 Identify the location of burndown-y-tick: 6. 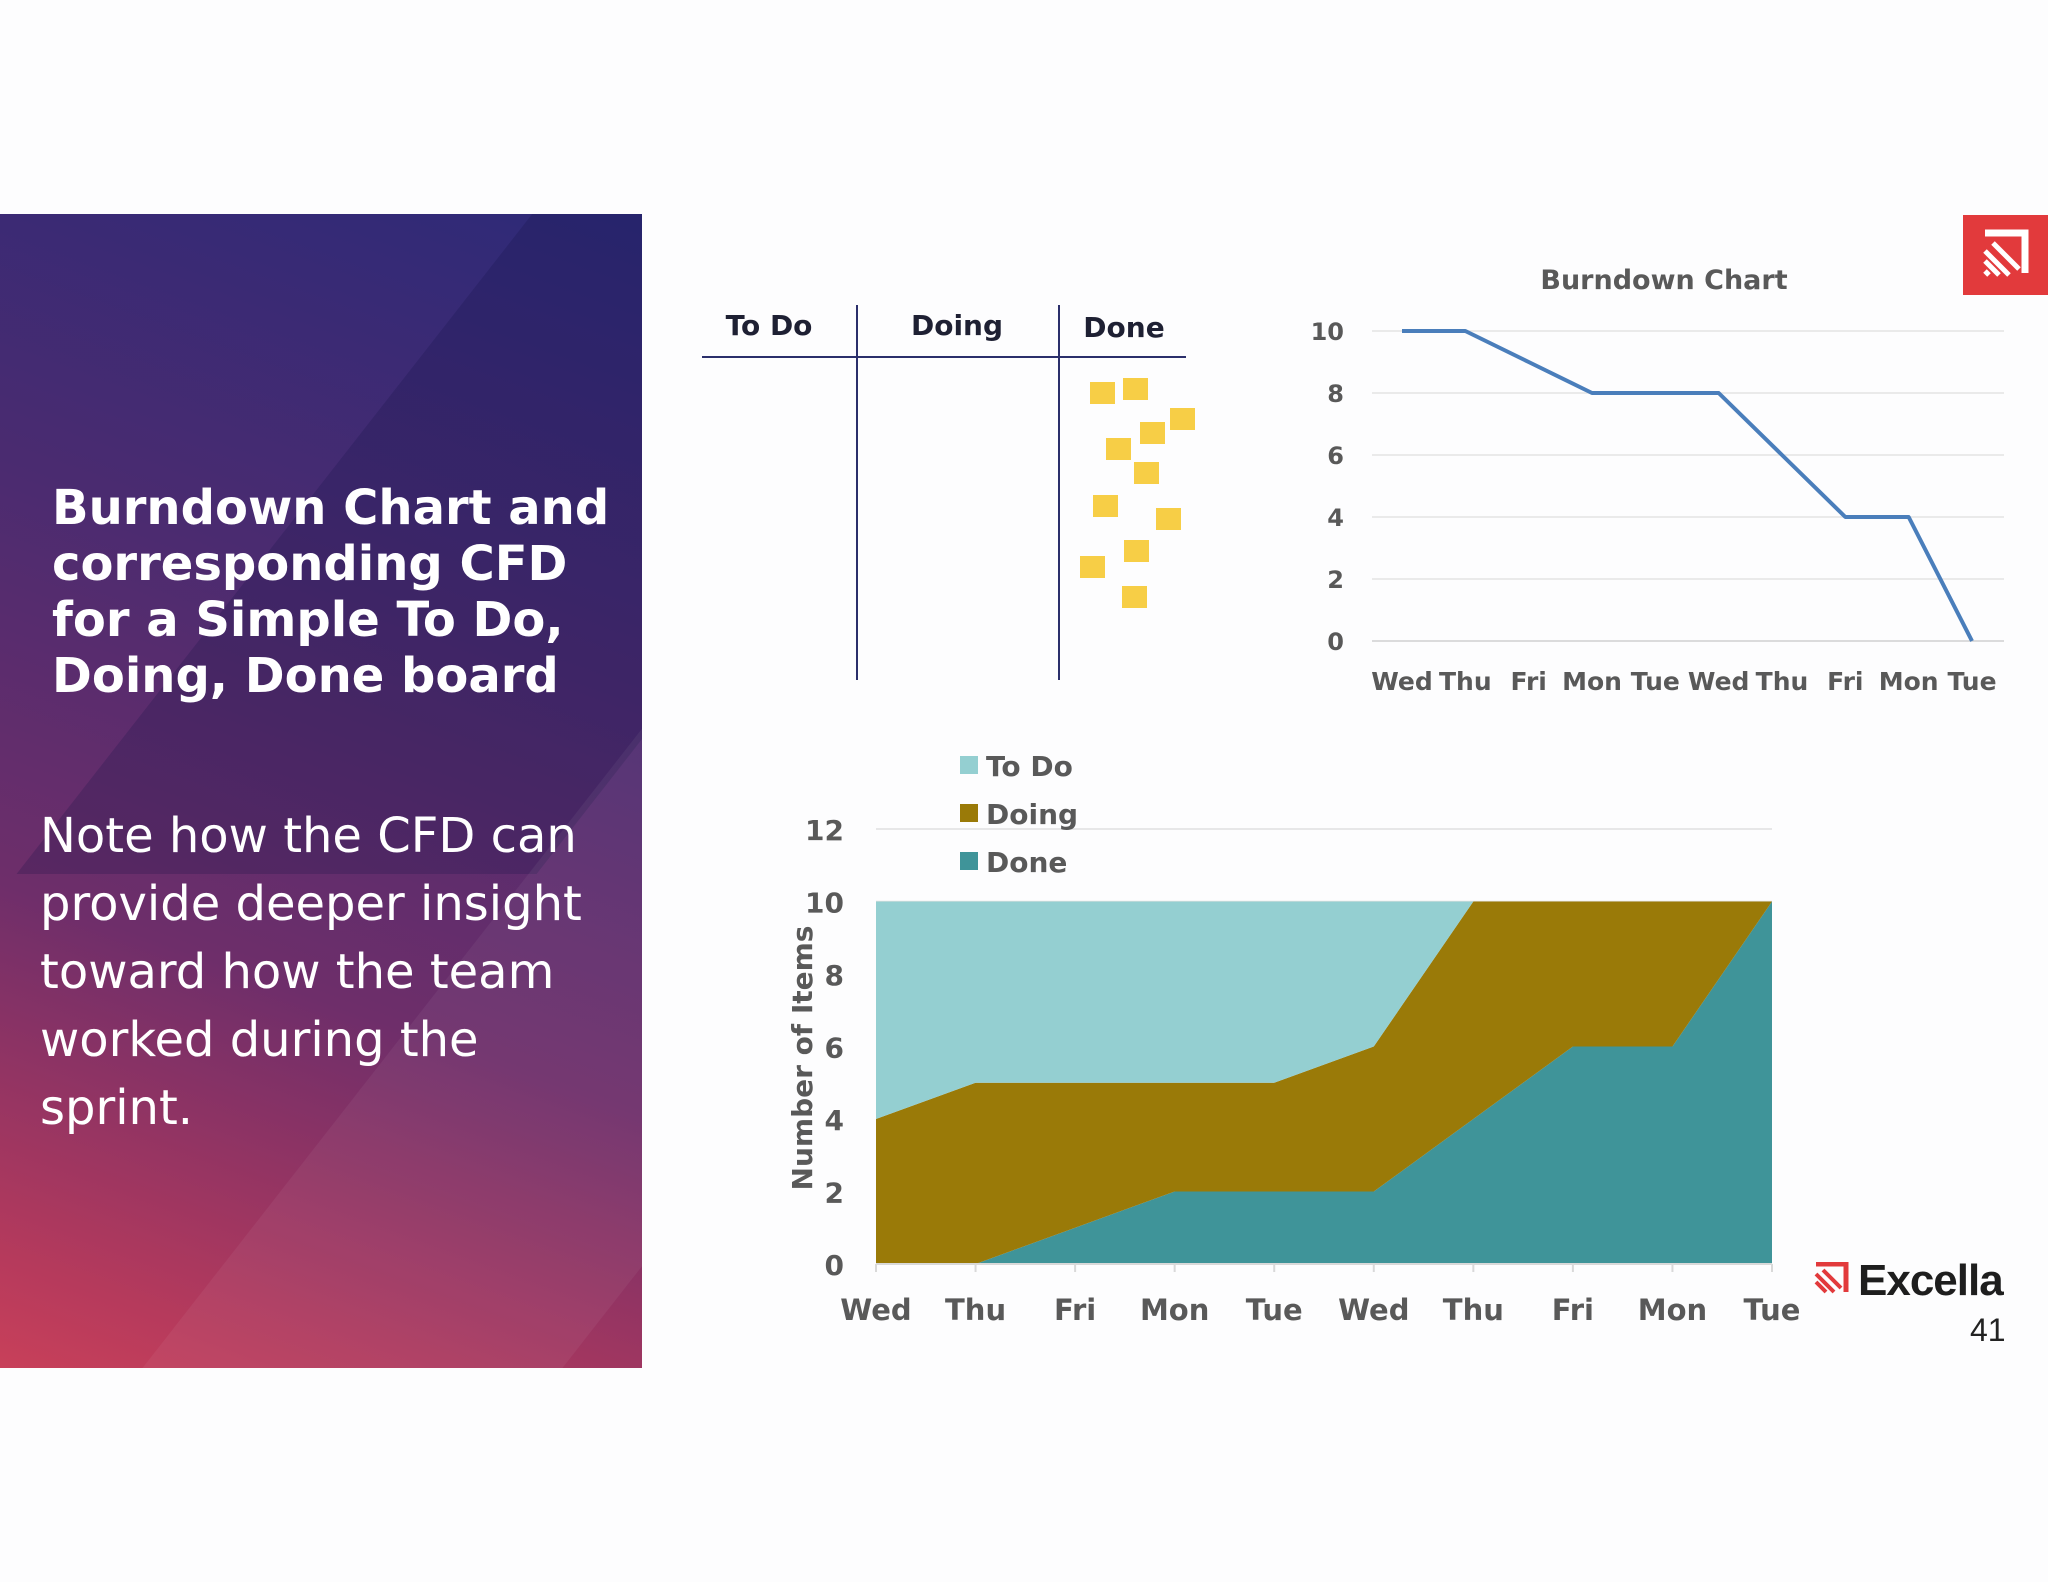
(1335, 456).